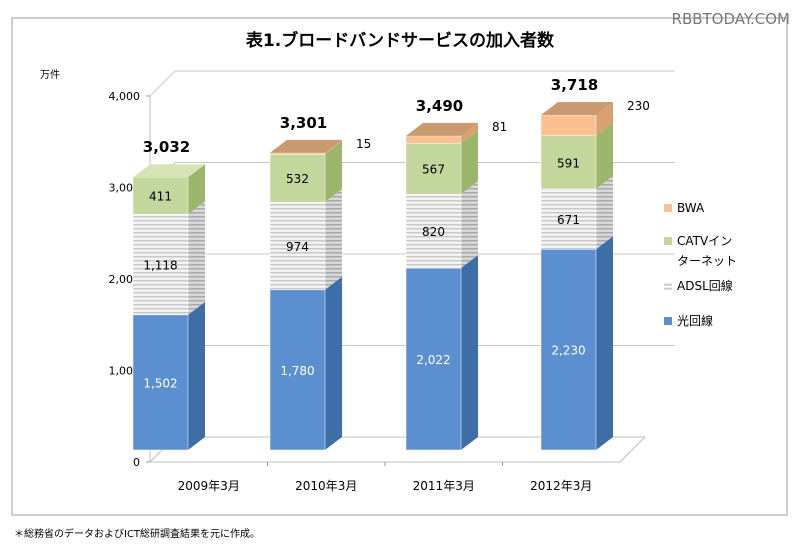  I want to click on data-label: 671, so click(568, 220).